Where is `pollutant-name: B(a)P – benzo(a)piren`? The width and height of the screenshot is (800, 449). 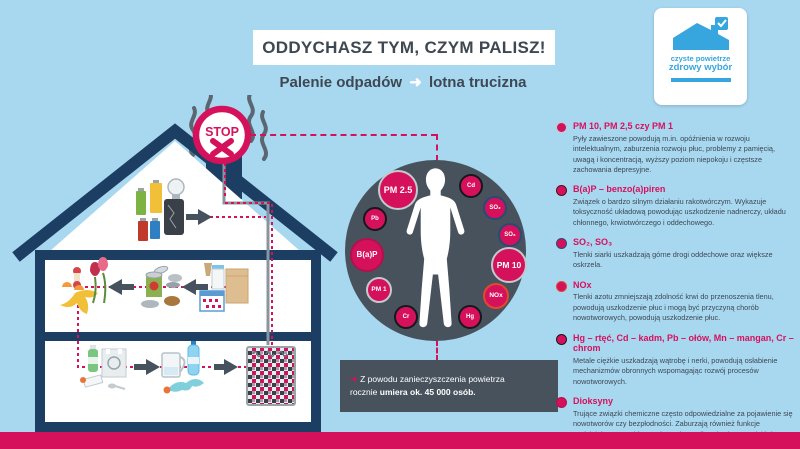 pollutant-name: B(a)P – benzo(a)piren is located at coordinates (619, 189).